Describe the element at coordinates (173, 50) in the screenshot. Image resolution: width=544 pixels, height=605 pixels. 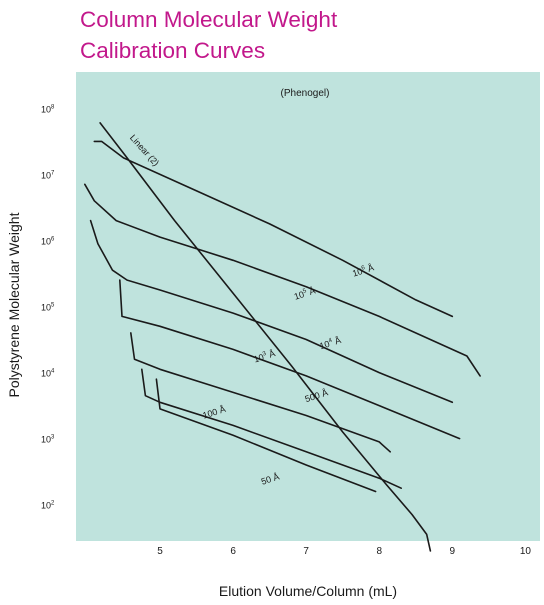
I see `chart-title-line-2: Calibration Curves` at that location.